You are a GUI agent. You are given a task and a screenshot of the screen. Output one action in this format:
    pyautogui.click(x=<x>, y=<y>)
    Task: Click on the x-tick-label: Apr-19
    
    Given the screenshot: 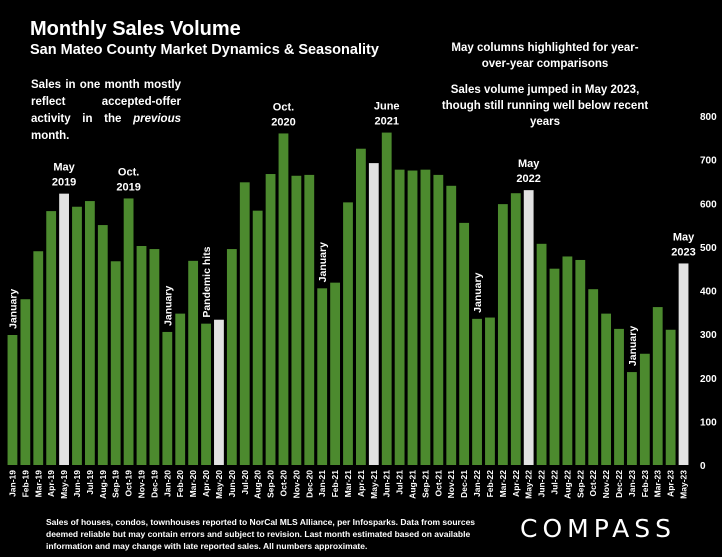 What is the action you would take?
    pyautogui.click(x=51, y=483)
    